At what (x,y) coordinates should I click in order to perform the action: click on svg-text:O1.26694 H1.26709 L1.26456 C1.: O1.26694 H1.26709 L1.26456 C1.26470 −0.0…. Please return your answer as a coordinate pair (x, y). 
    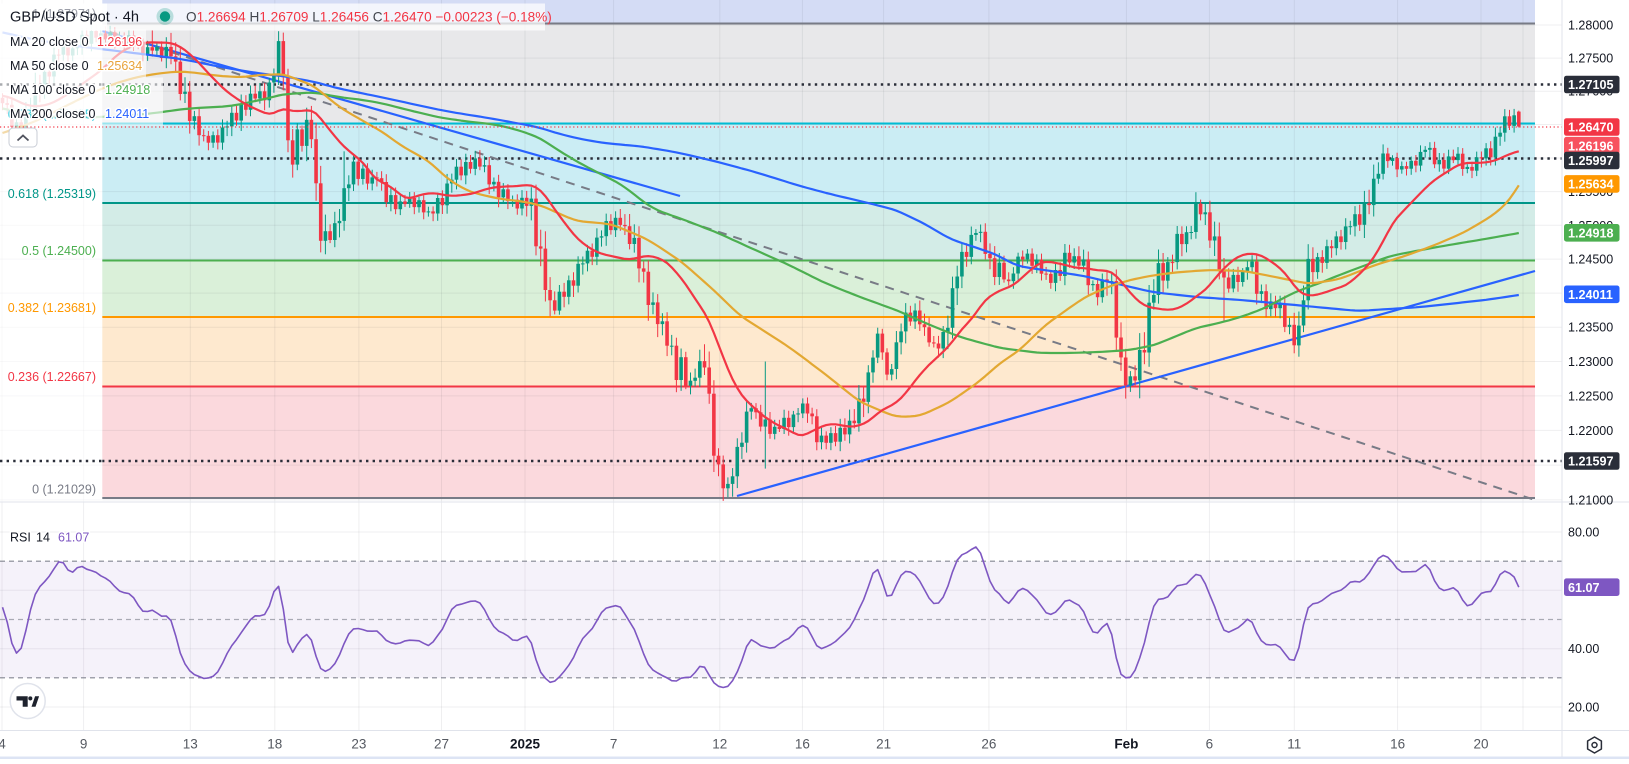
    Looking at the image, I should click on (369, 17).